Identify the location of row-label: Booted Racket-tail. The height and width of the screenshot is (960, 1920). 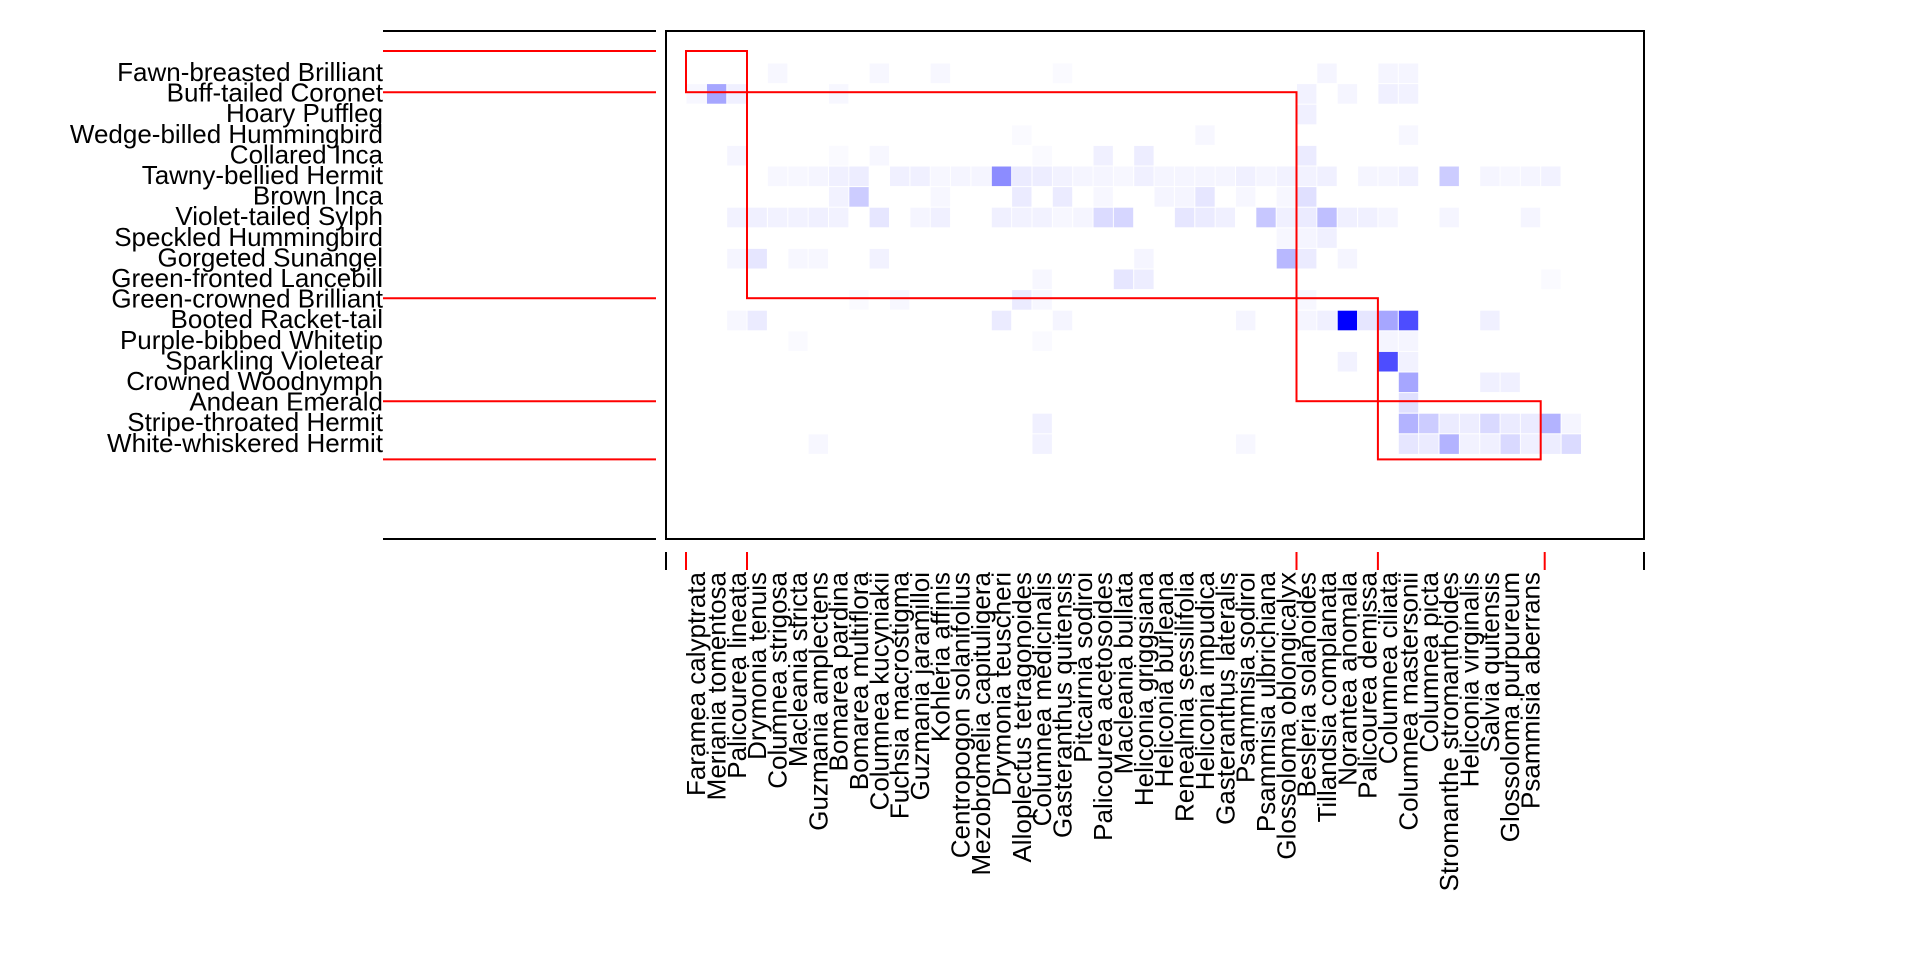
(277, 319).